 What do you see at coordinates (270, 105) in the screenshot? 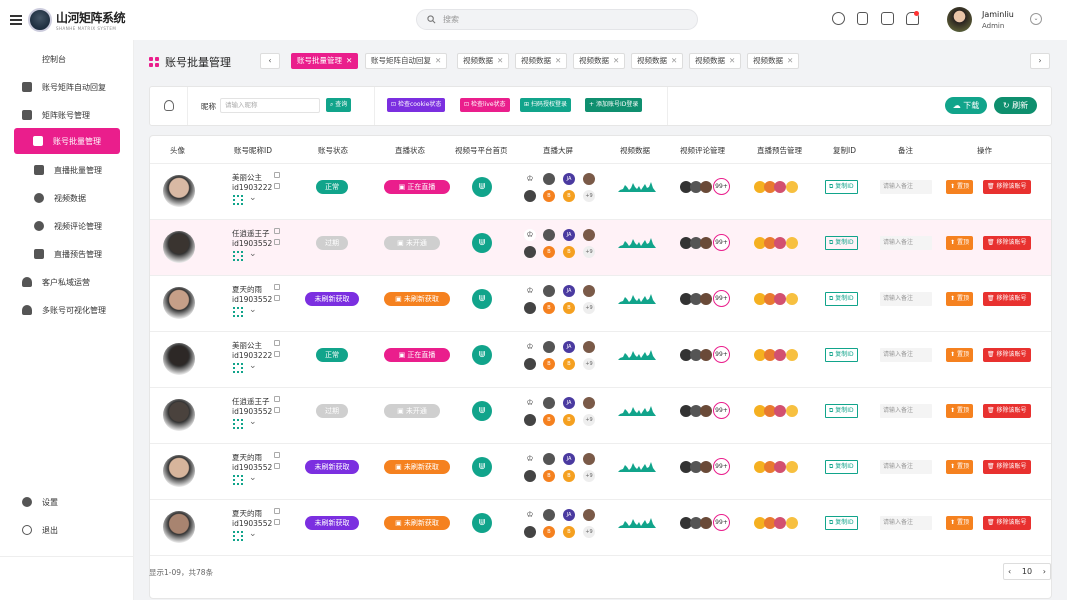
I see `nick-input: 请输入昵称` at bounding box center [270, 105].